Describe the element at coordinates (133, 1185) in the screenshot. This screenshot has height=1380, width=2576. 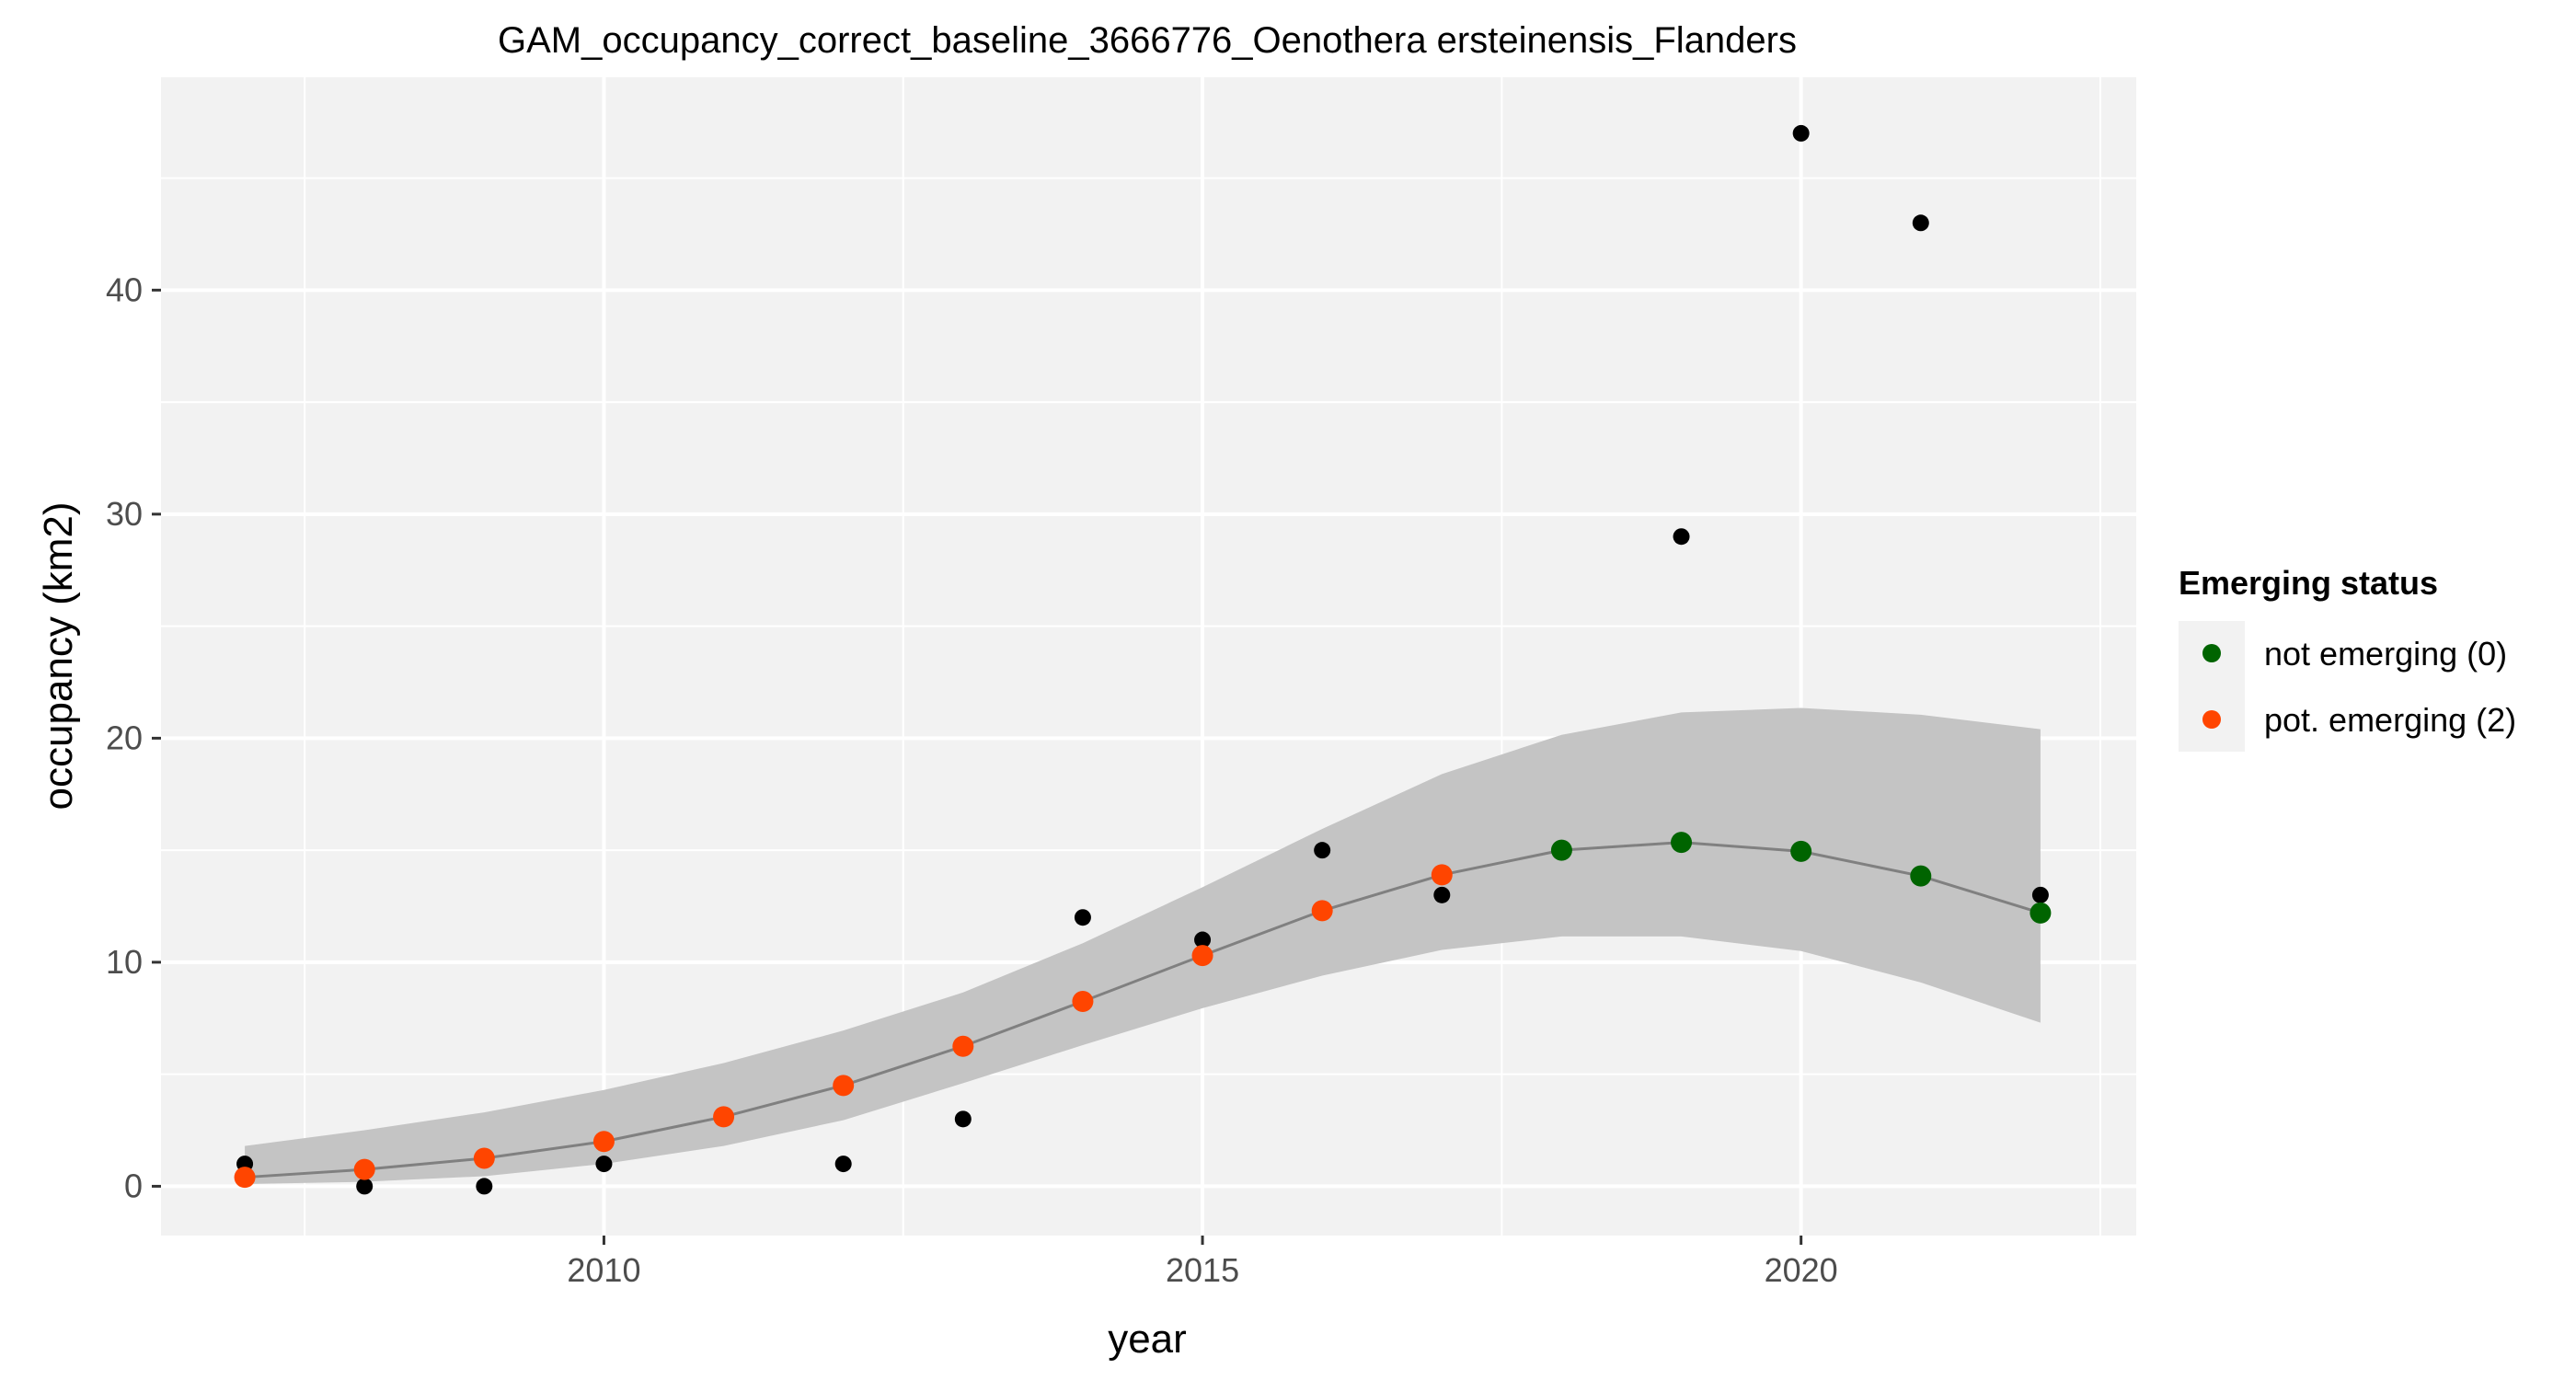
I see `y-tick-label: 0` at that location.